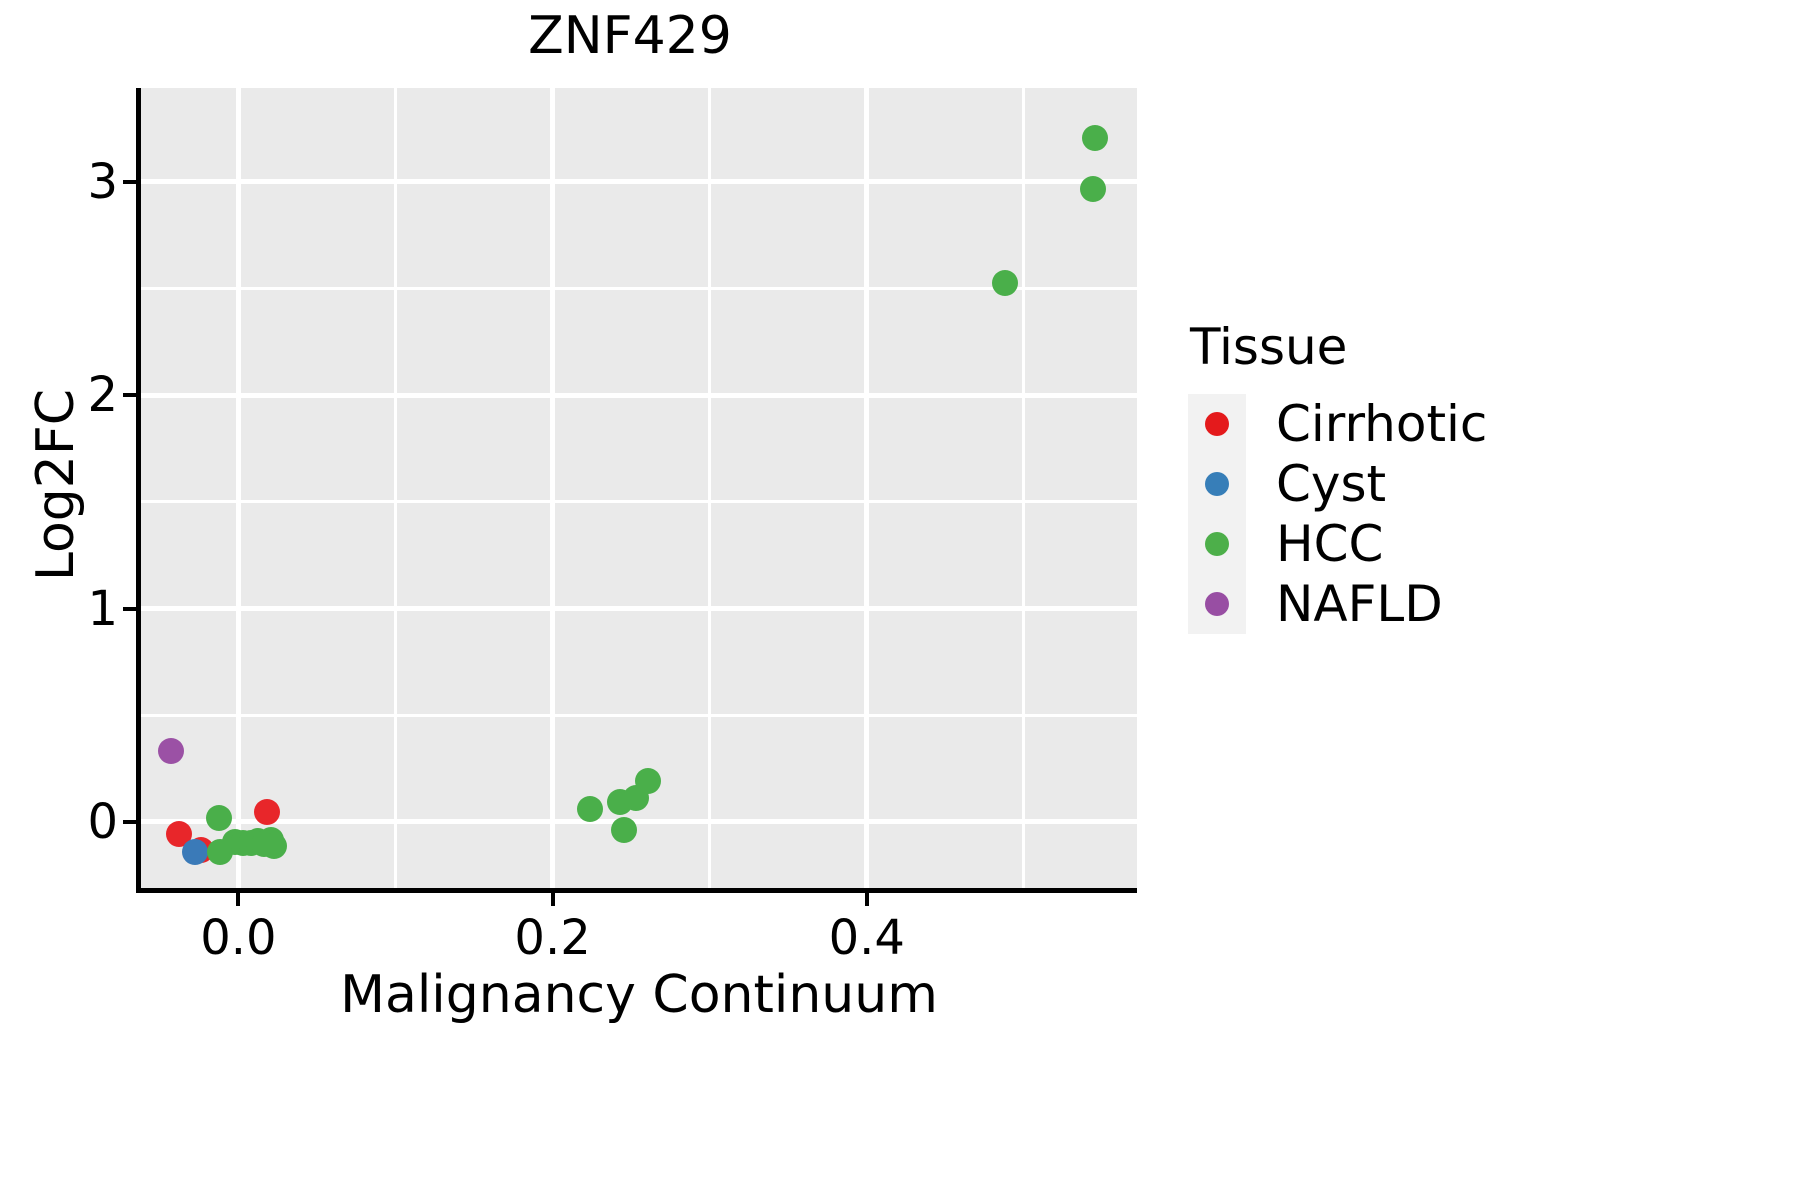 This screenshot has width=1800, height=1200. What do you see at coordinates (1488, 604) in the screenshot?
I see `legend-item-nafld: NAFLD` at bounding box center [1488, 604].